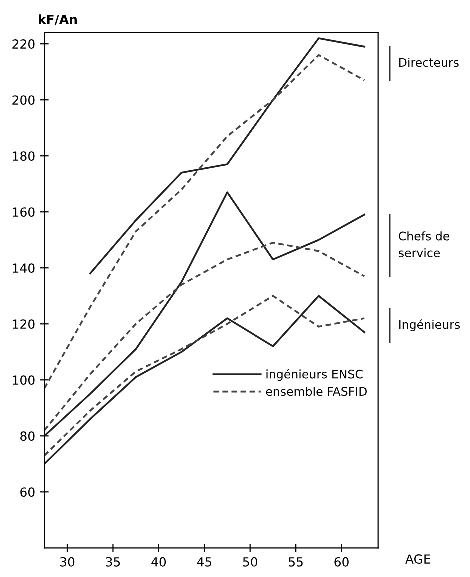  I want to click on y-tick-label: 200, so click(23, 101).